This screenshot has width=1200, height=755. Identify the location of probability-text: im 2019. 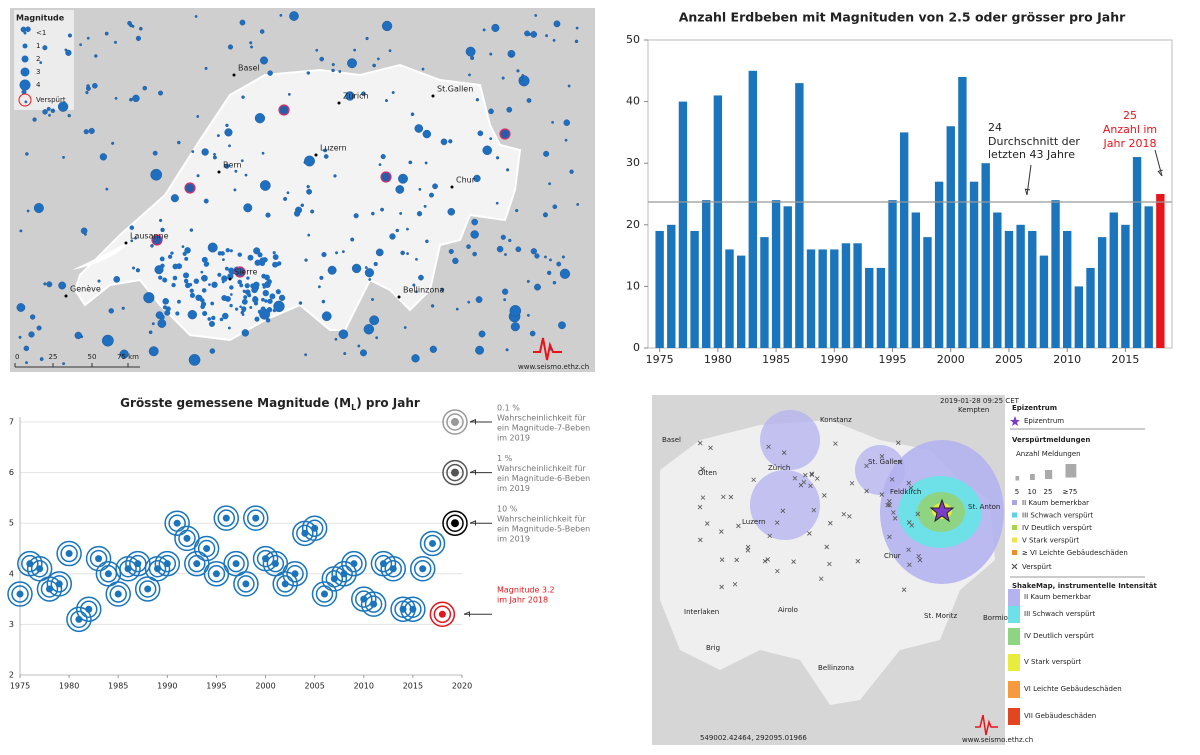
(513, 539).